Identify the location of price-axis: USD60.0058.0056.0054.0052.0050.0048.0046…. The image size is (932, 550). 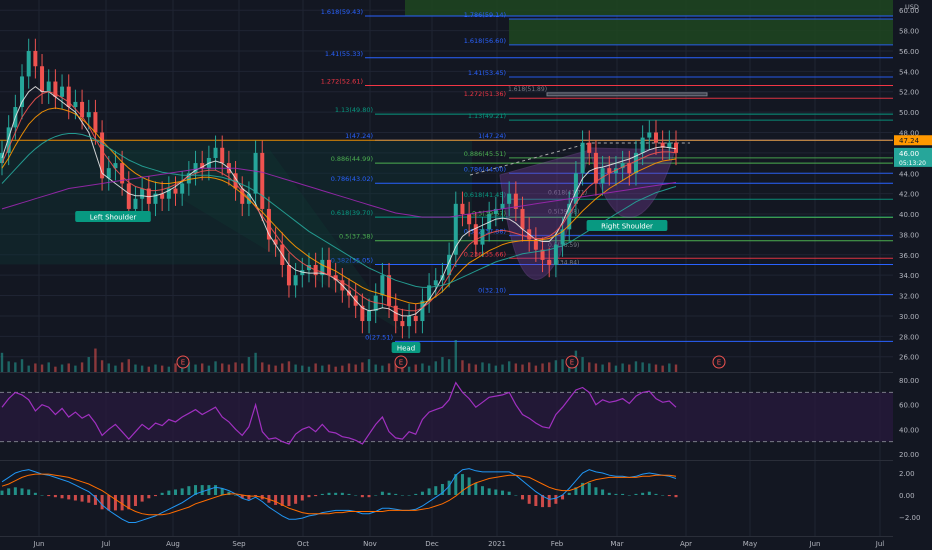
(912, 275).